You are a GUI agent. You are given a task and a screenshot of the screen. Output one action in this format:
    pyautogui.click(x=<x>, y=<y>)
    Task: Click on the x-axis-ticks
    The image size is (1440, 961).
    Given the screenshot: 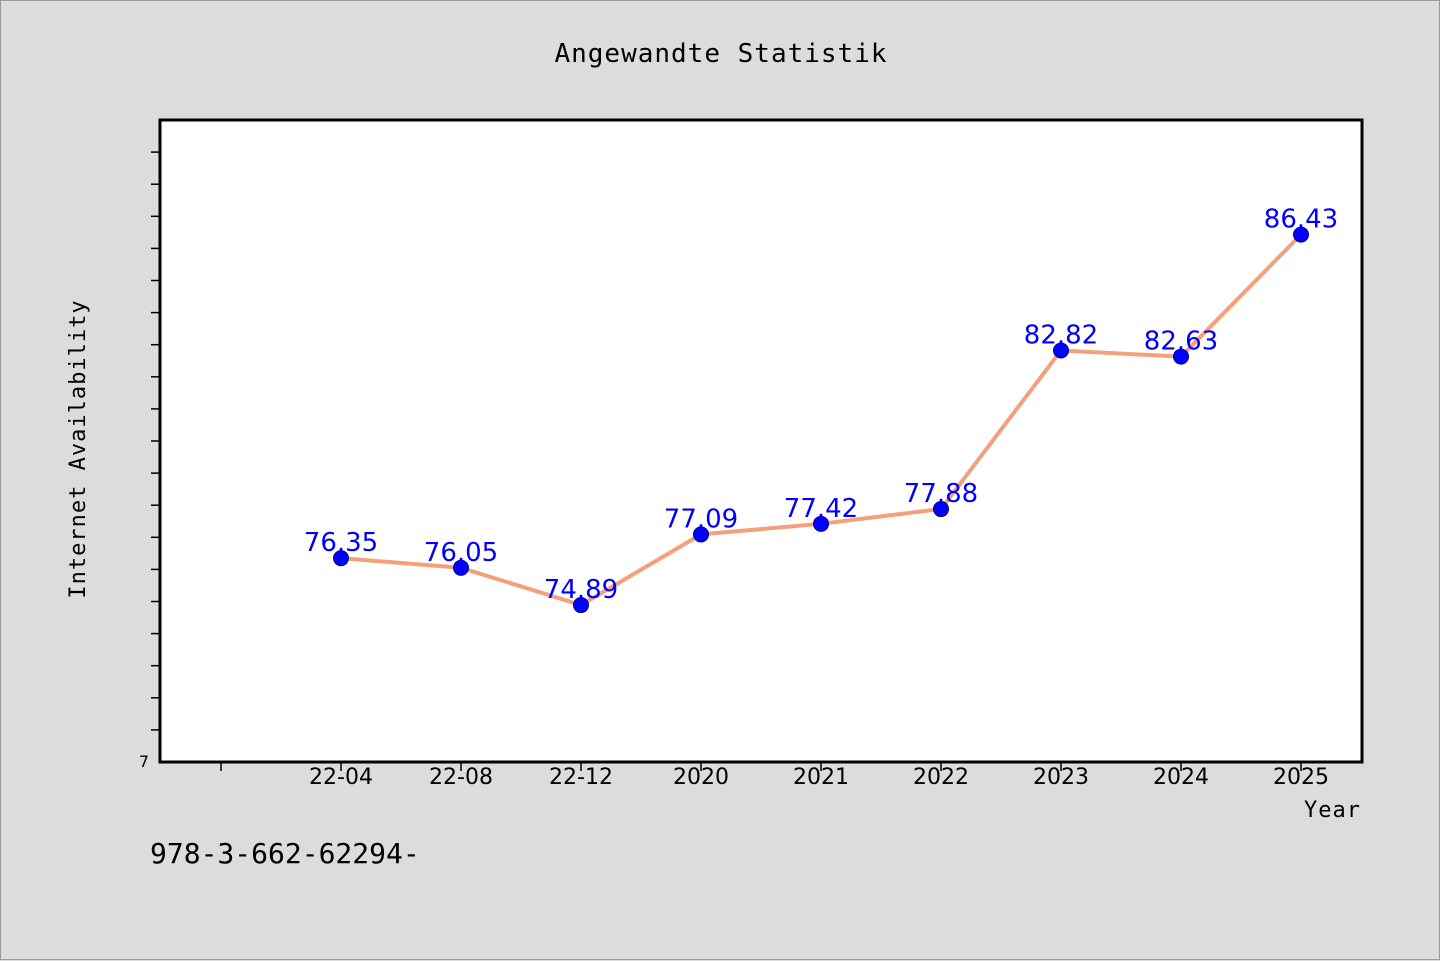 What is the action you would take?
    pyautogui.click(x=761, y=766)
    